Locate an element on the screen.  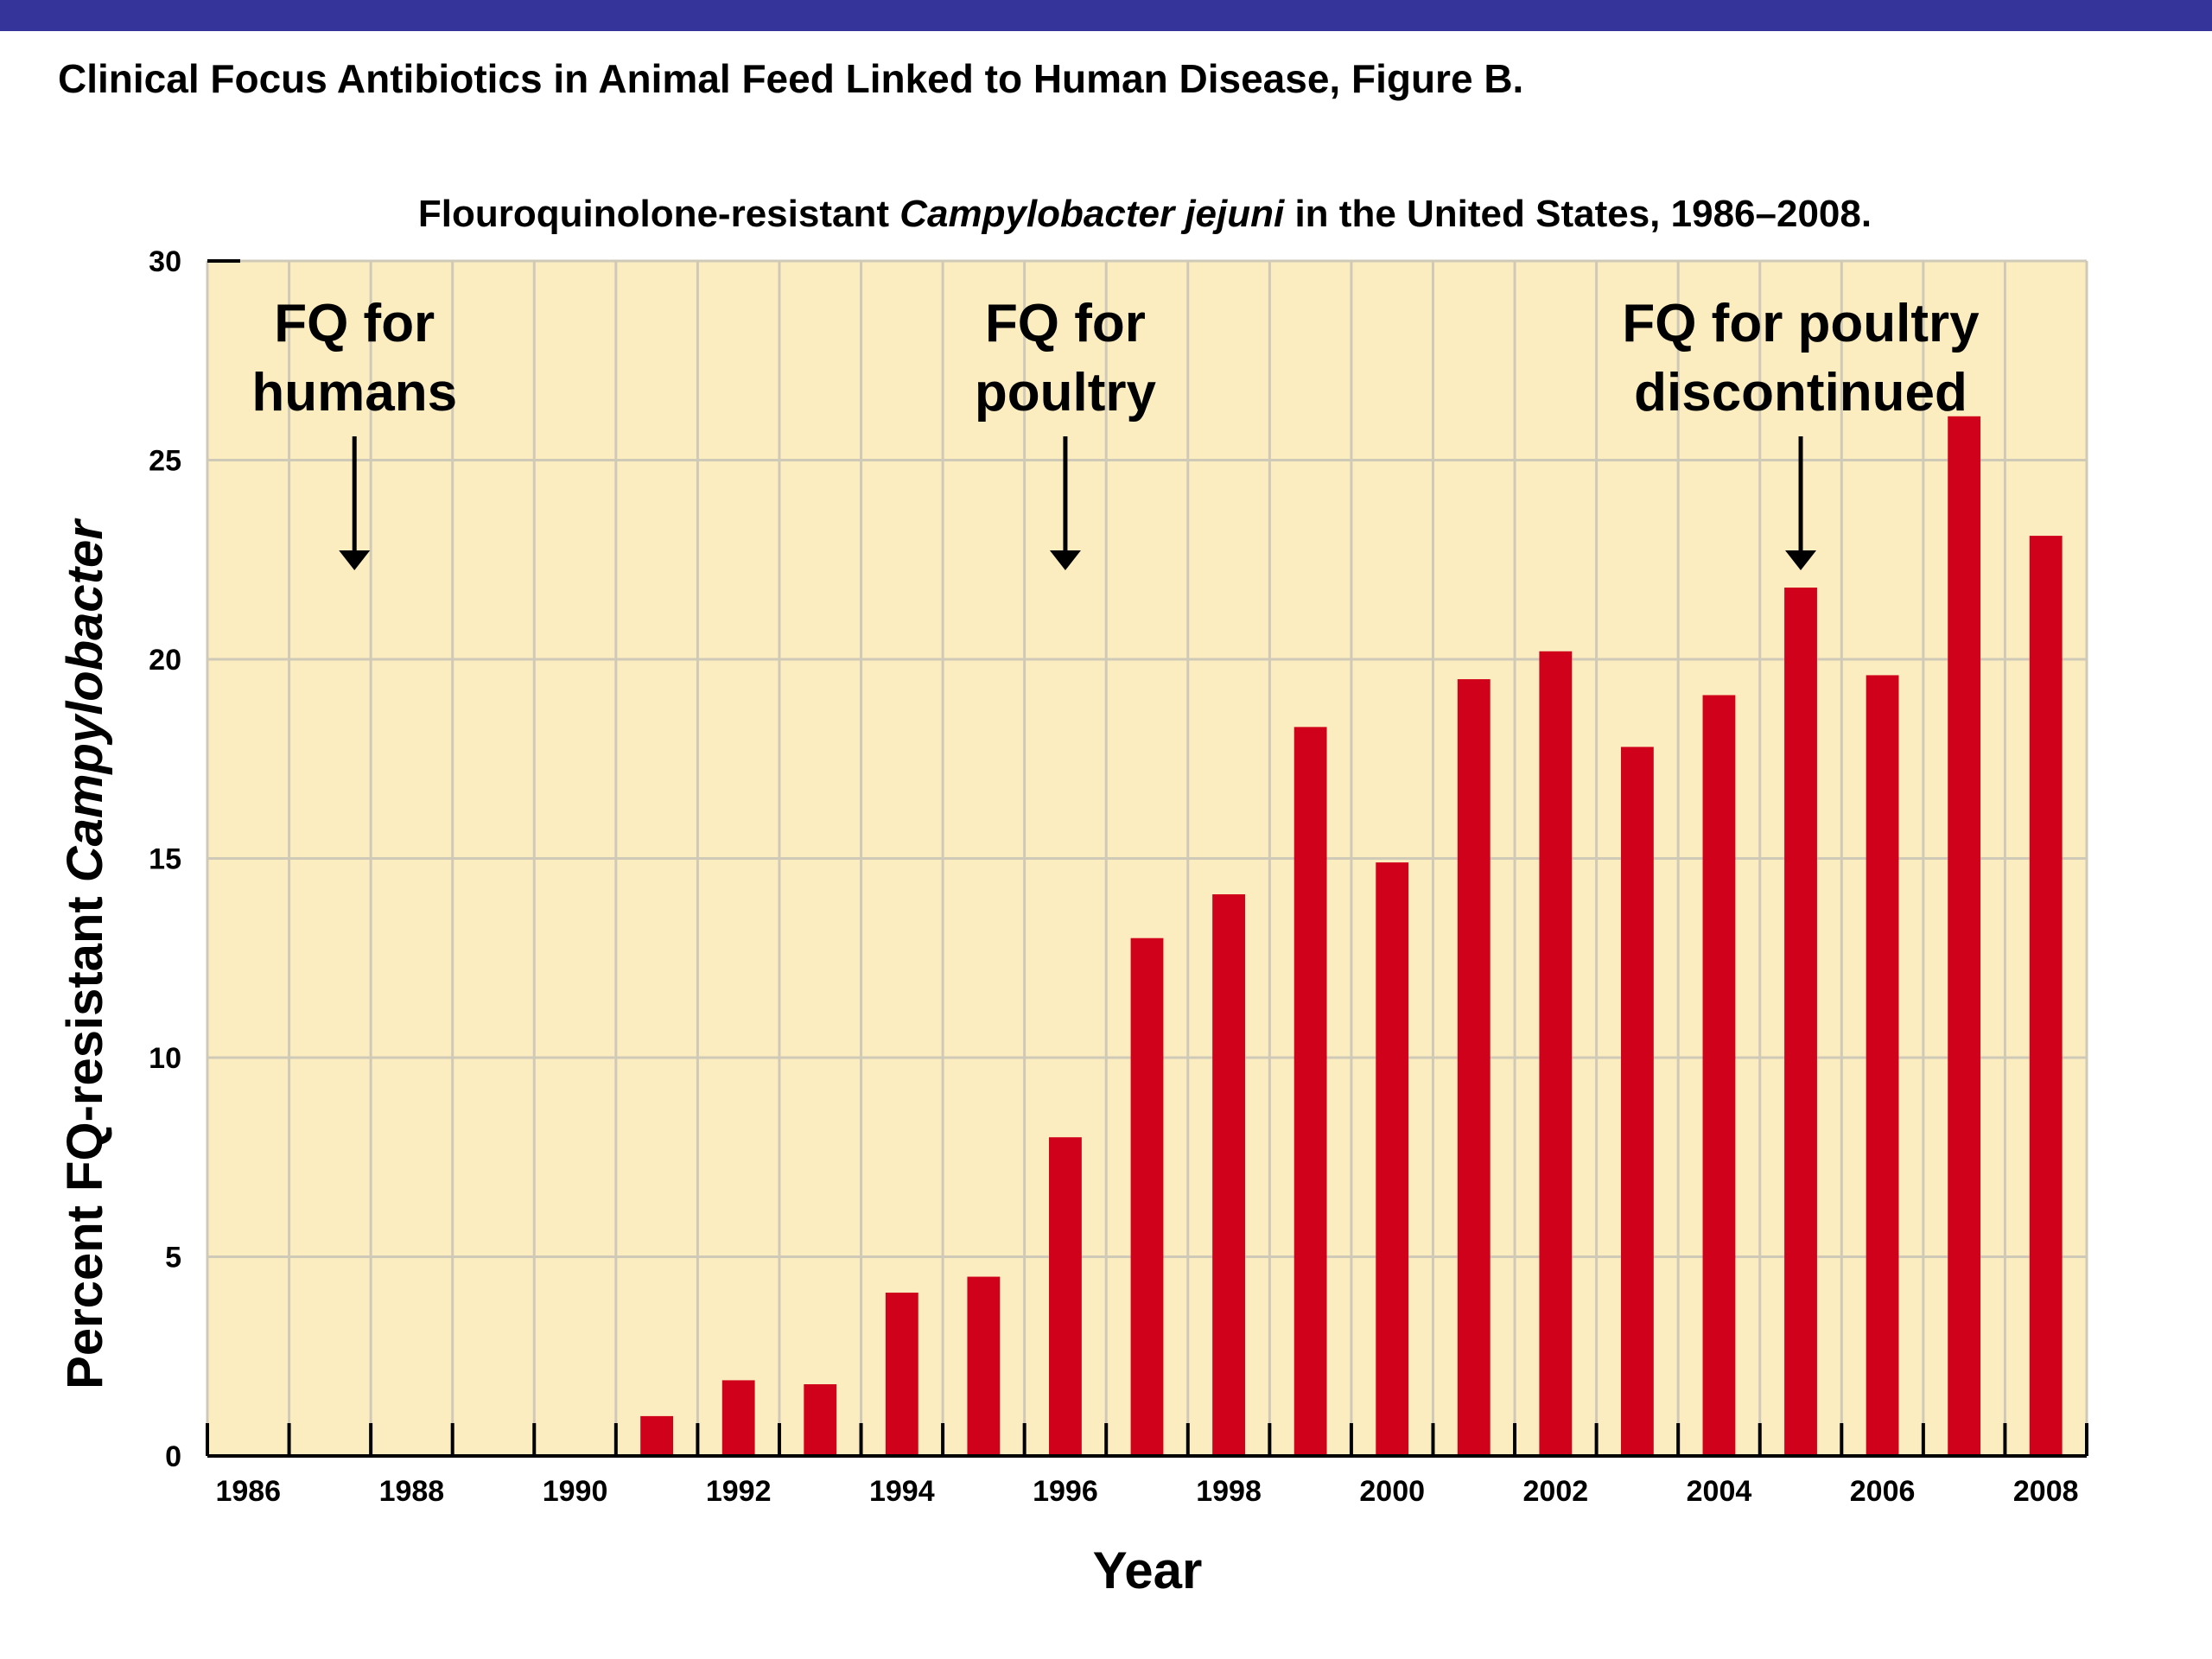
x-tick-label: 2000 is located at coordinates (1392, 1491).